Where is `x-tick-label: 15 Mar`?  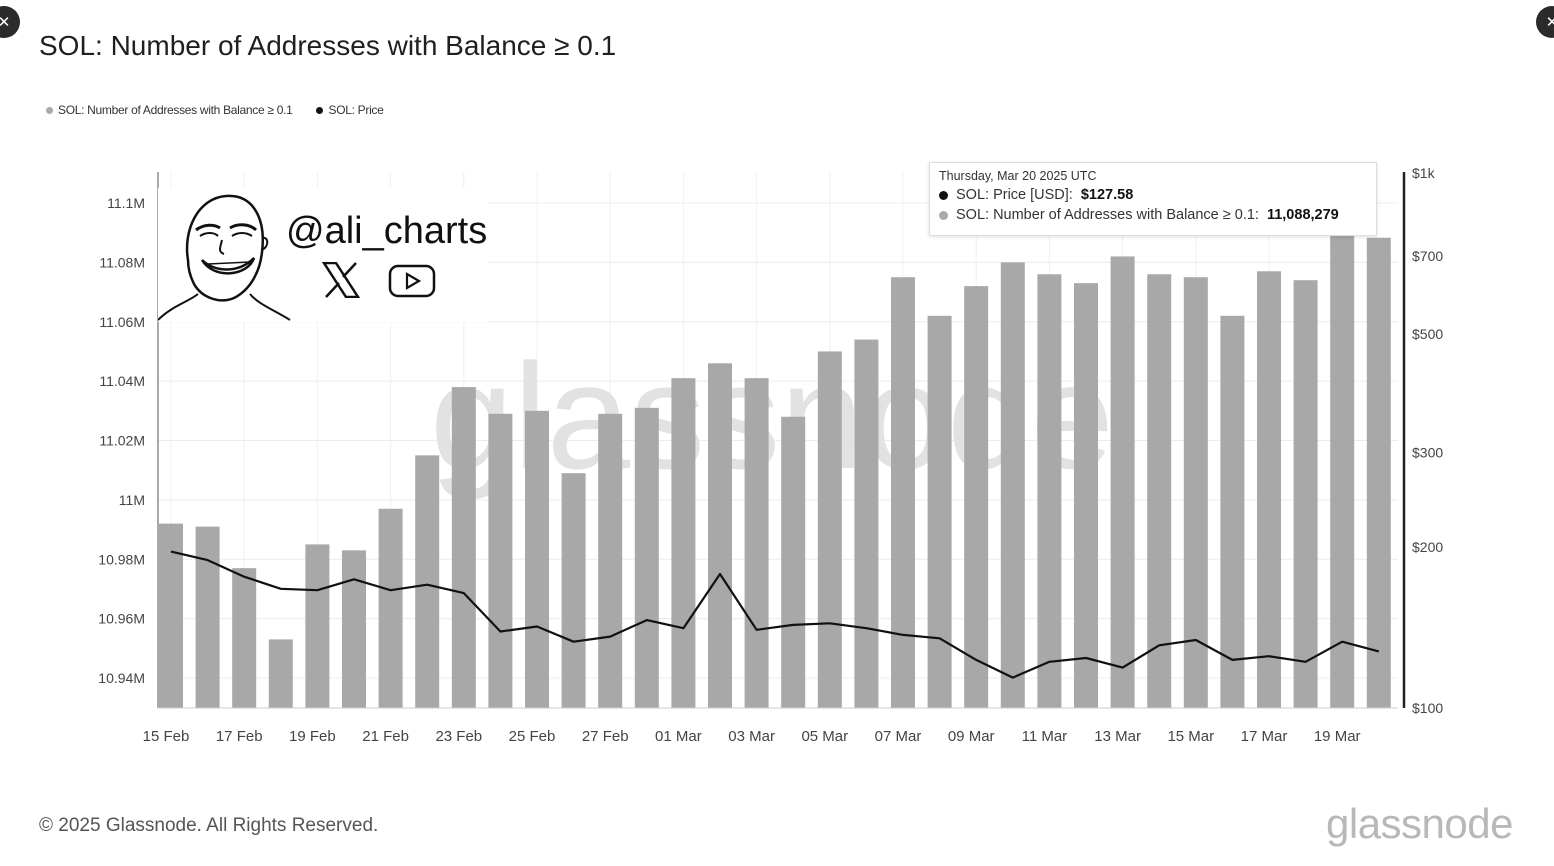 x-tick-label: 15 Mar is located at coordinates (1190, 736).